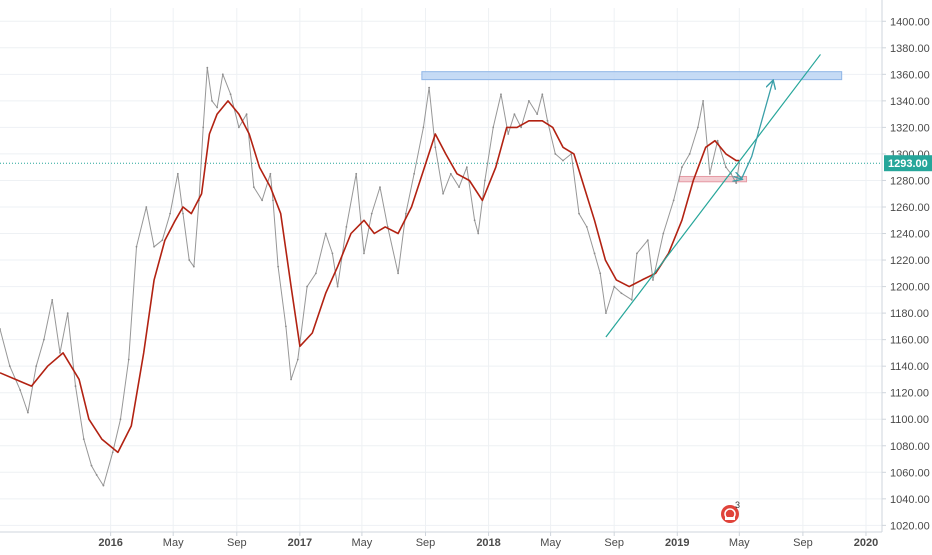 This screenshot has width=932, height=555. Describe the element at coordinates (910, 102) in the screenshot. I see `y-tick-label: 1340.00` at that location.